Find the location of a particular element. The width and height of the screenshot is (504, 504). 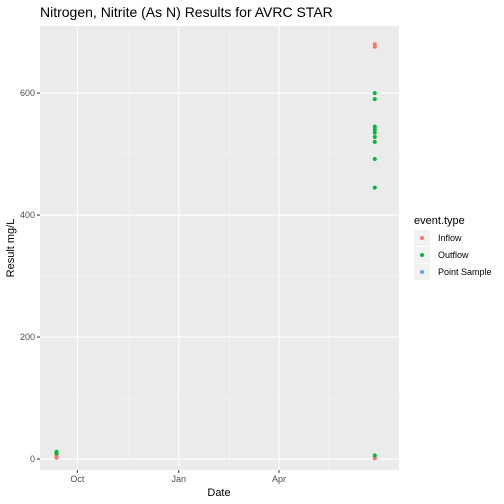

x-tick-label: Apr is located at coordinates (279, 479).